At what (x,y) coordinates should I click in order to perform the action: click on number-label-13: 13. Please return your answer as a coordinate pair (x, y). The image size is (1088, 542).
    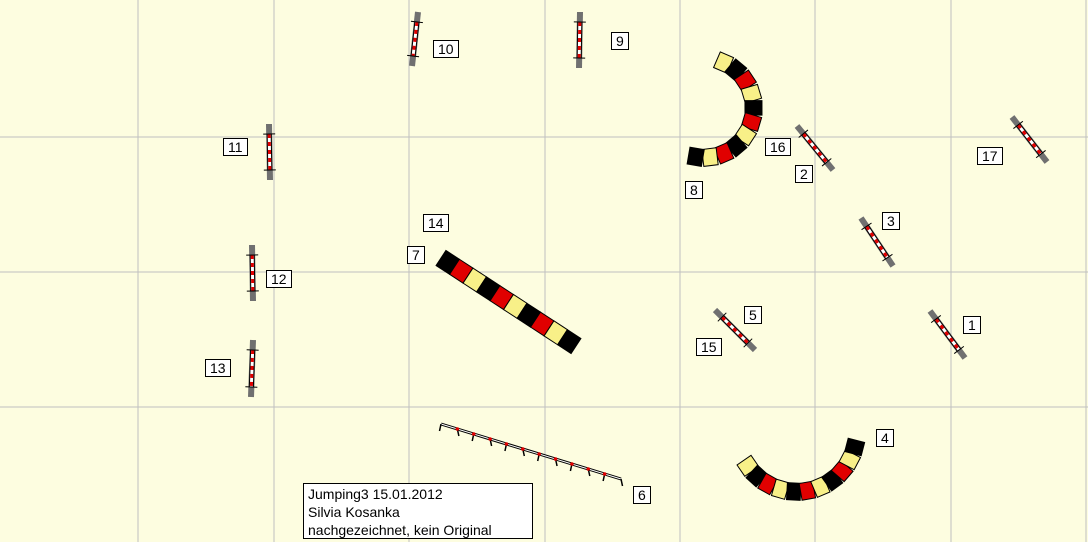
    Looking at the image, I should click on (218, 368).